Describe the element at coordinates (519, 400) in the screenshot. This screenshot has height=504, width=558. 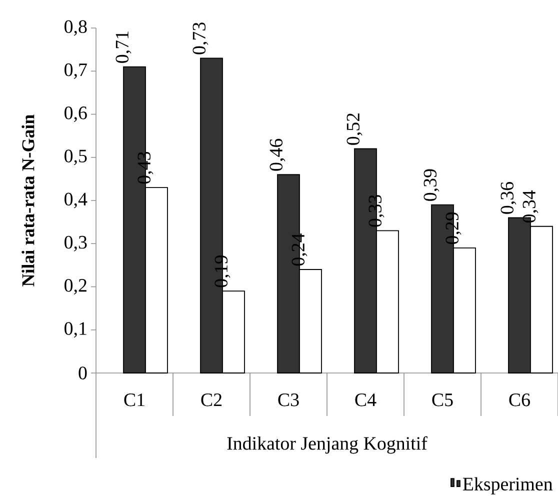
I see `x-tick-label: C6` at that location.